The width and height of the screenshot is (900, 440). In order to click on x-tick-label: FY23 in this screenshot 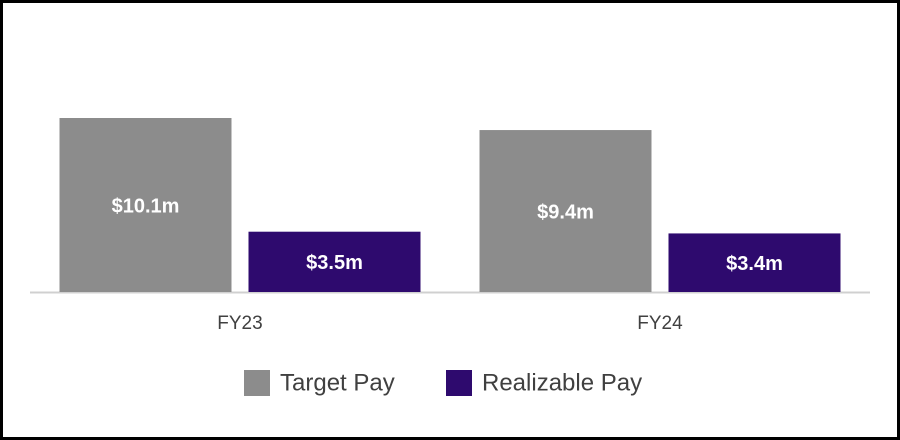, I will do `click(239, 323)`.